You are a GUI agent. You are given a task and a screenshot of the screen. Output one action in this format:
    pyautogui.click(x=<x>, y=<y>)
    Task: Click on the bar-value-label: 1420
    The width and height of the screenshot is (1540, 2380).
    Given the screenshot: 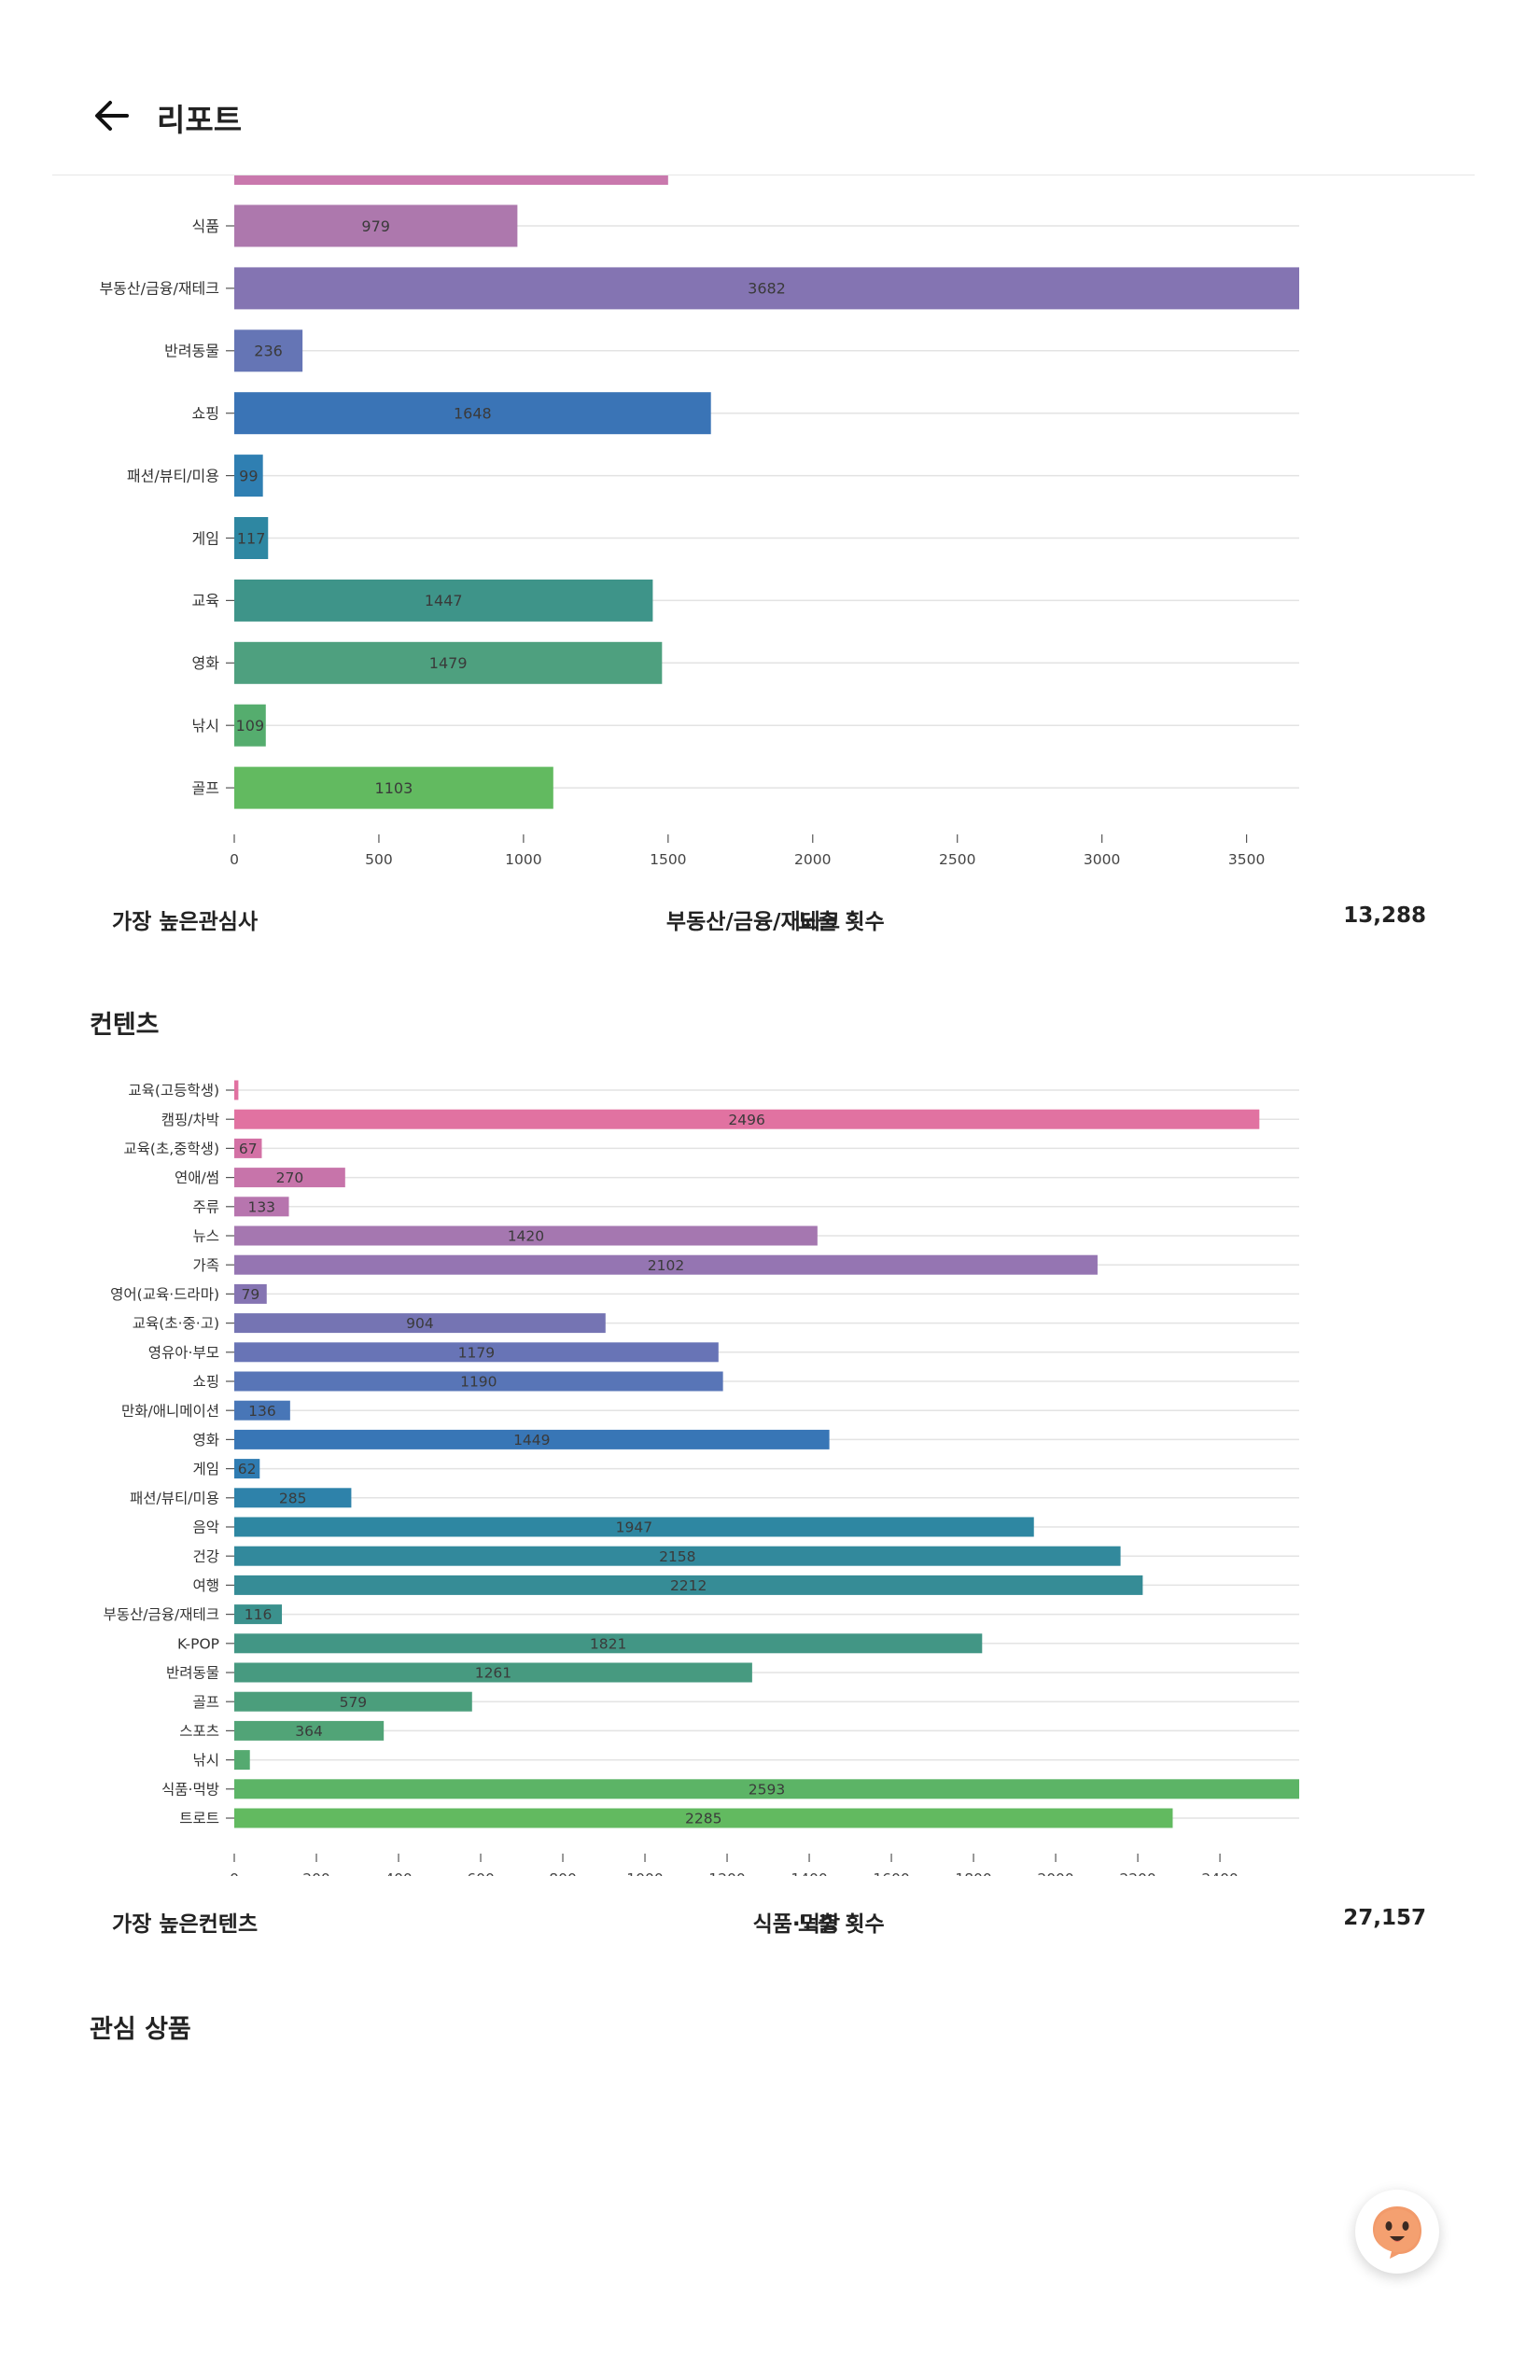 What is the action you would take?
    pyautogui.click(x=526, y=1236)
    